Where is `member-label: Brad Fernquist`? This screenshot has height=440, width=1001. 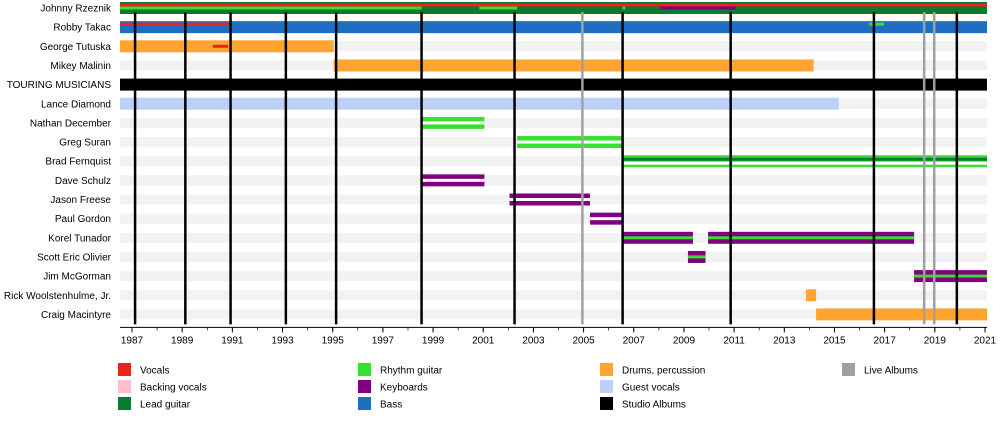 member-label: Brad Fernquist is located at coordinates (78, 162).